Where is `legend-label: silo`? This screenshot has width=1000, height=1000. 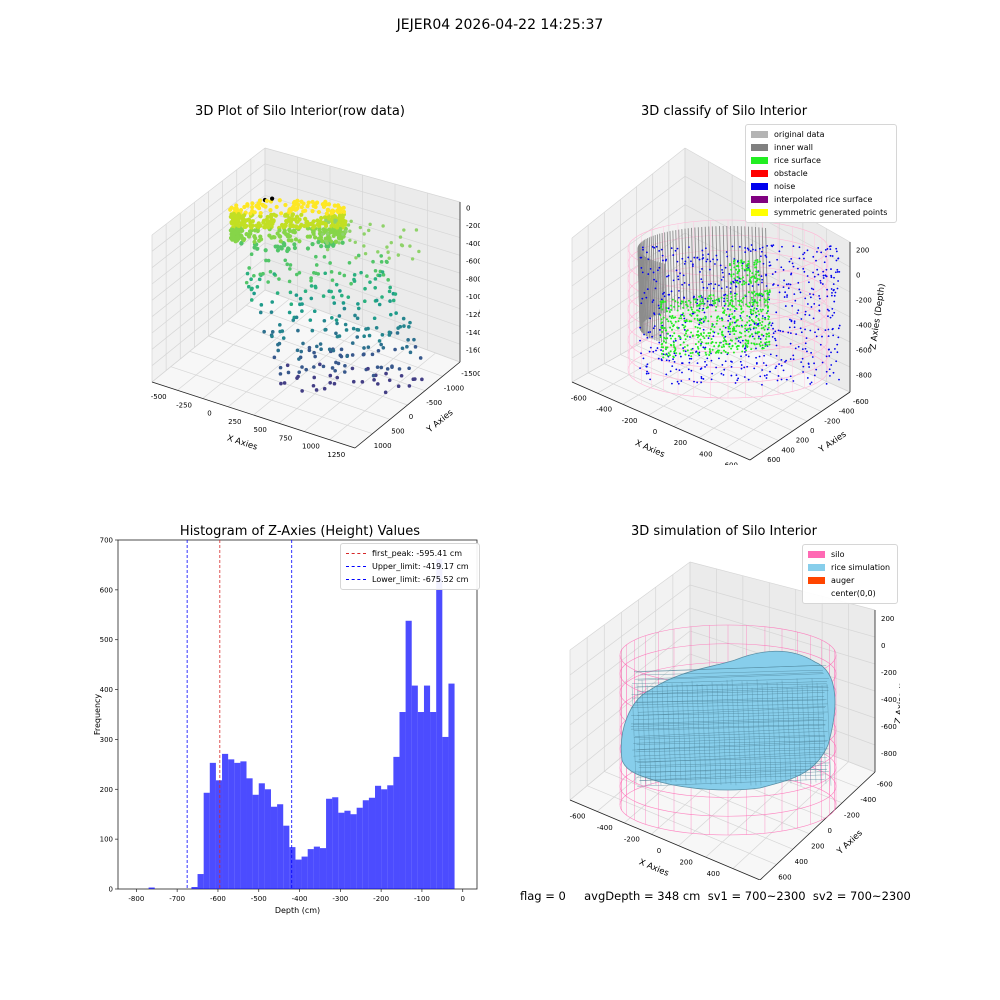
legend-label: silo is located at coordinates (838, 554).